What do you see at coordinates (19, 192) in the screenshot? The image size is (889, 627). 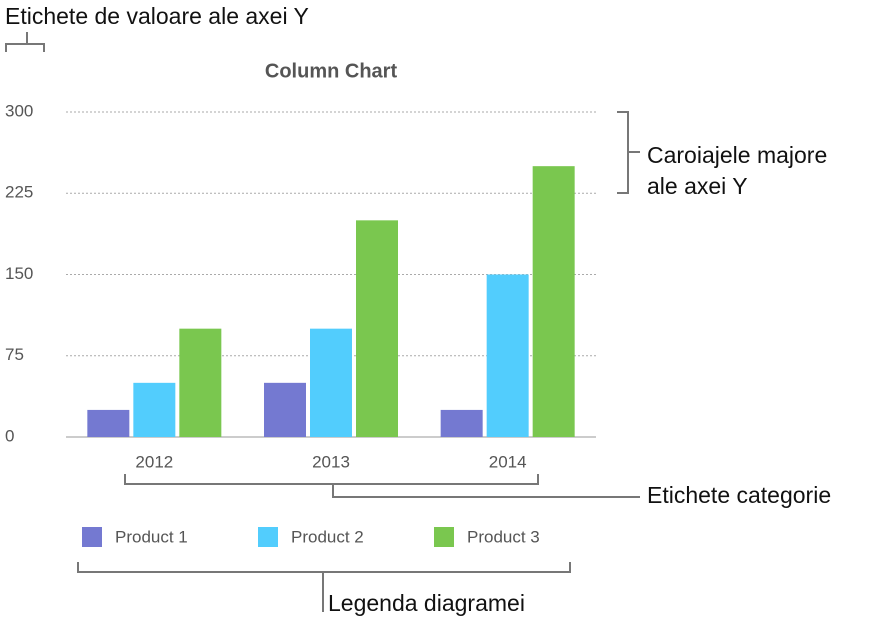 I see `y-tick-label: 225` at bounding box center [19, 192].